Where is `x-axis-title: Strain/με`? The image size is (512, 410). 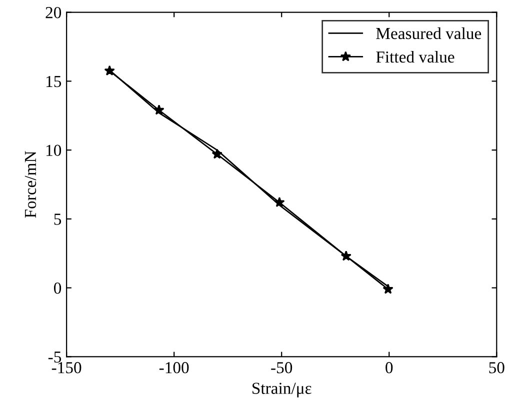
x-axis-title: Strain/με is located at coordinates (282, 390).